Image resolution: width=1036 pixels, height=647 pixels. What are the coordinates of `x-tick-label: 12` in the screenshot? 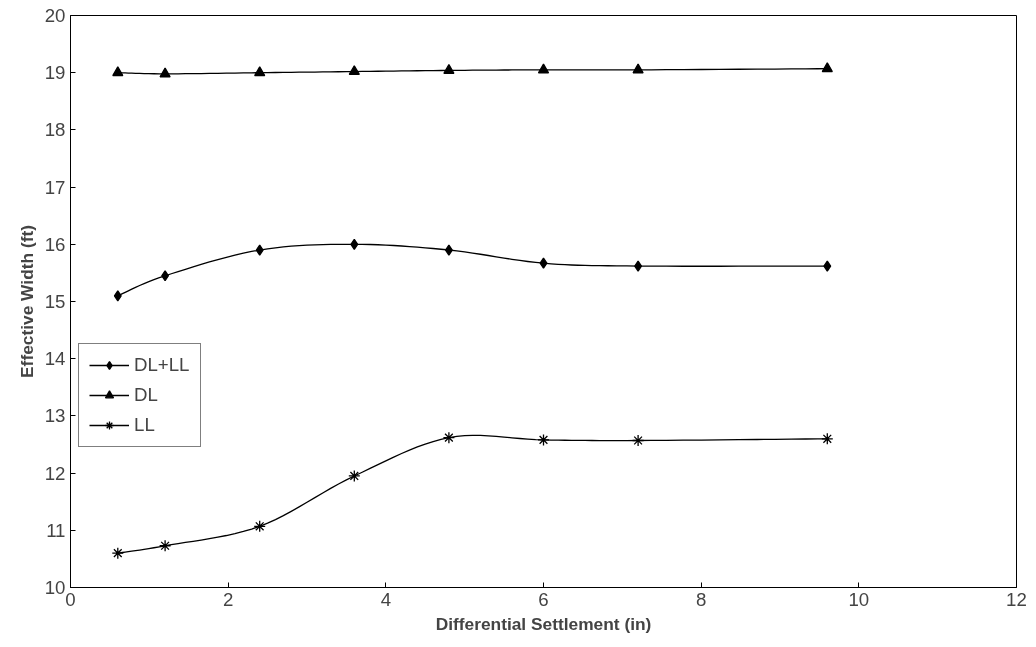 It's located at (1016, 599).